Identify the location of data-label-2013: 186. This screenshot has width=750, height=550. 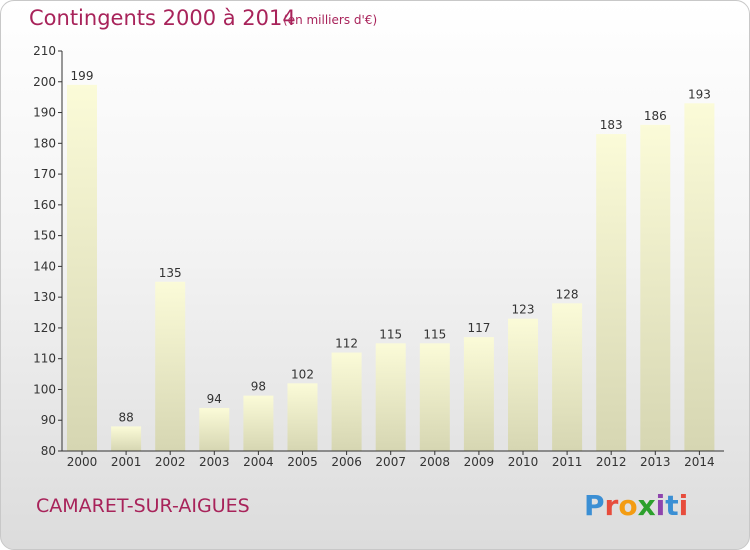
(655, 116).